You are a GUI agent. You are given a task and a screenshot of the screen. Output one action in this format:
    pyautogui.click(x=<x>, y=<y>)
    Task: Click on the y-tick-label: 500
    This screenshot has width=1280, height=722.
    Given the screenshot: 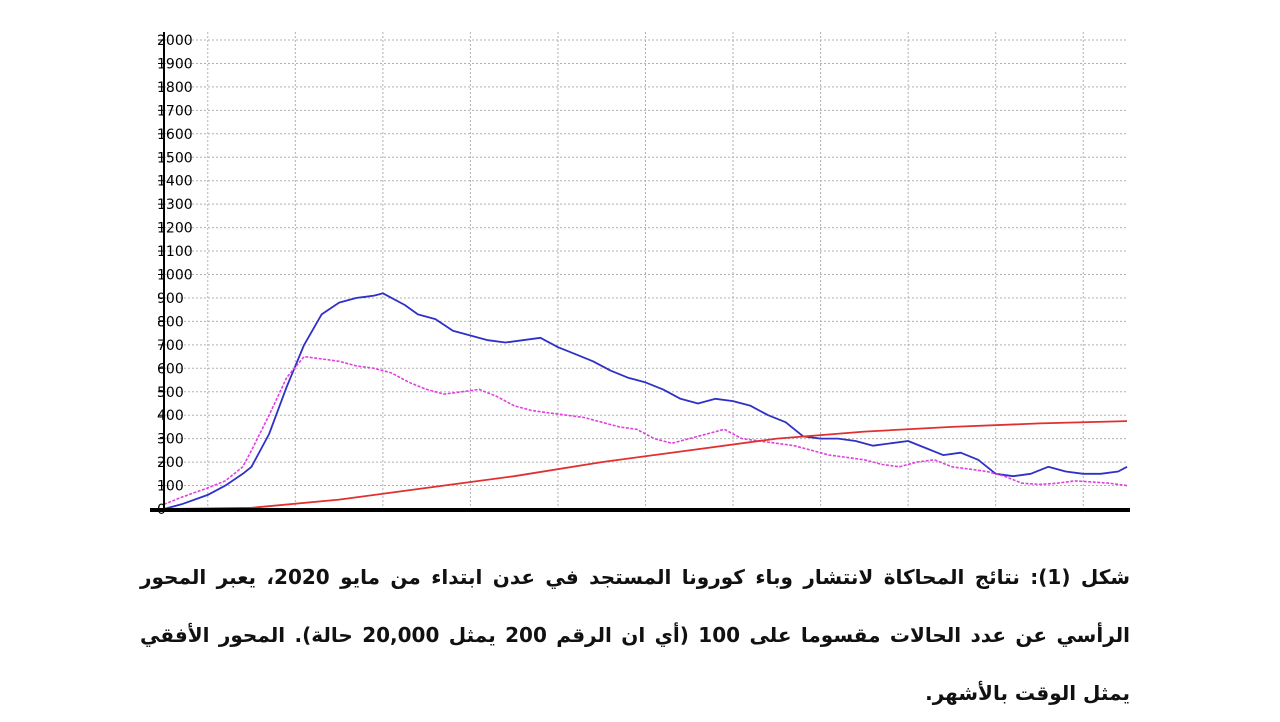 What is the action you would take?
    pyautogui.click(x=170, y=393)
    